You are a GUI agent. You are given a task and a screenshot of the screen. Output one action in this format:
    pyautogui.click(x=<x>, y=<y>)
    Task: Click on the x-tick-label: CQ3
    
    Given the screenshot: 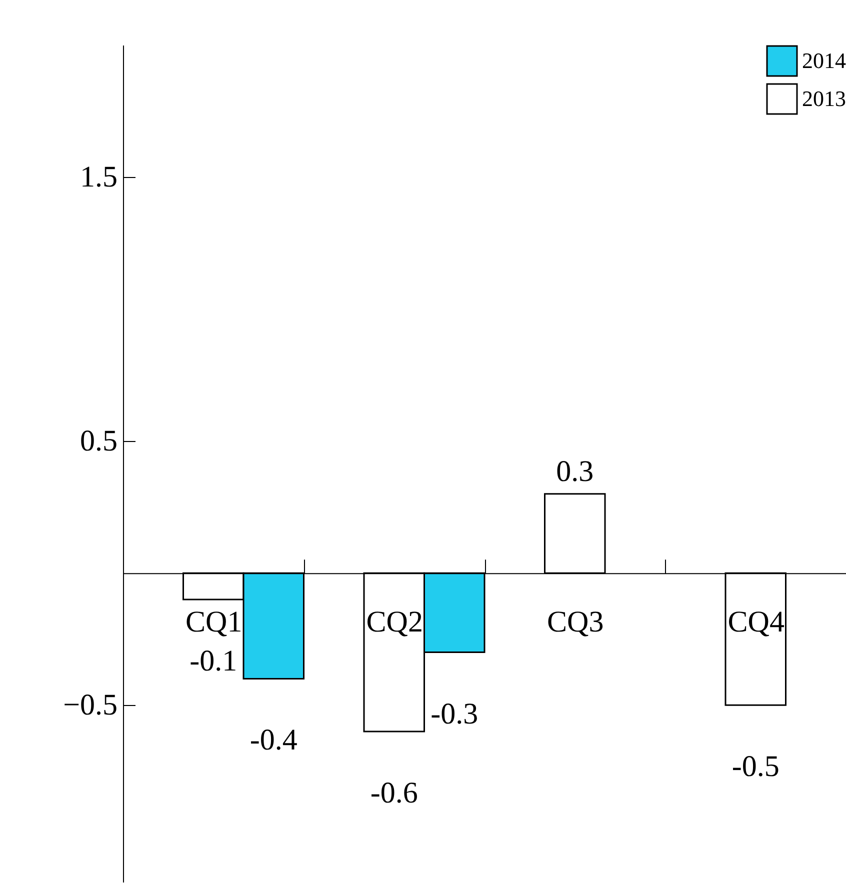 What is the action you would take?
    pyautogui.click(x=575, y=622)
    